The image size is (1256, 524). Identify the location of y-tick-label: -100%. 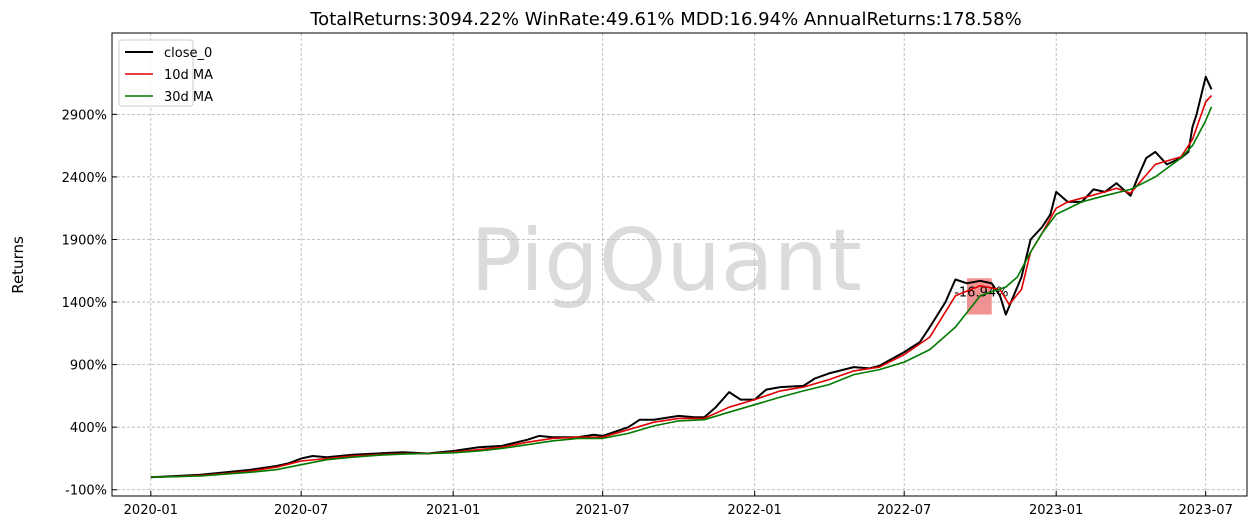
(86, 491).